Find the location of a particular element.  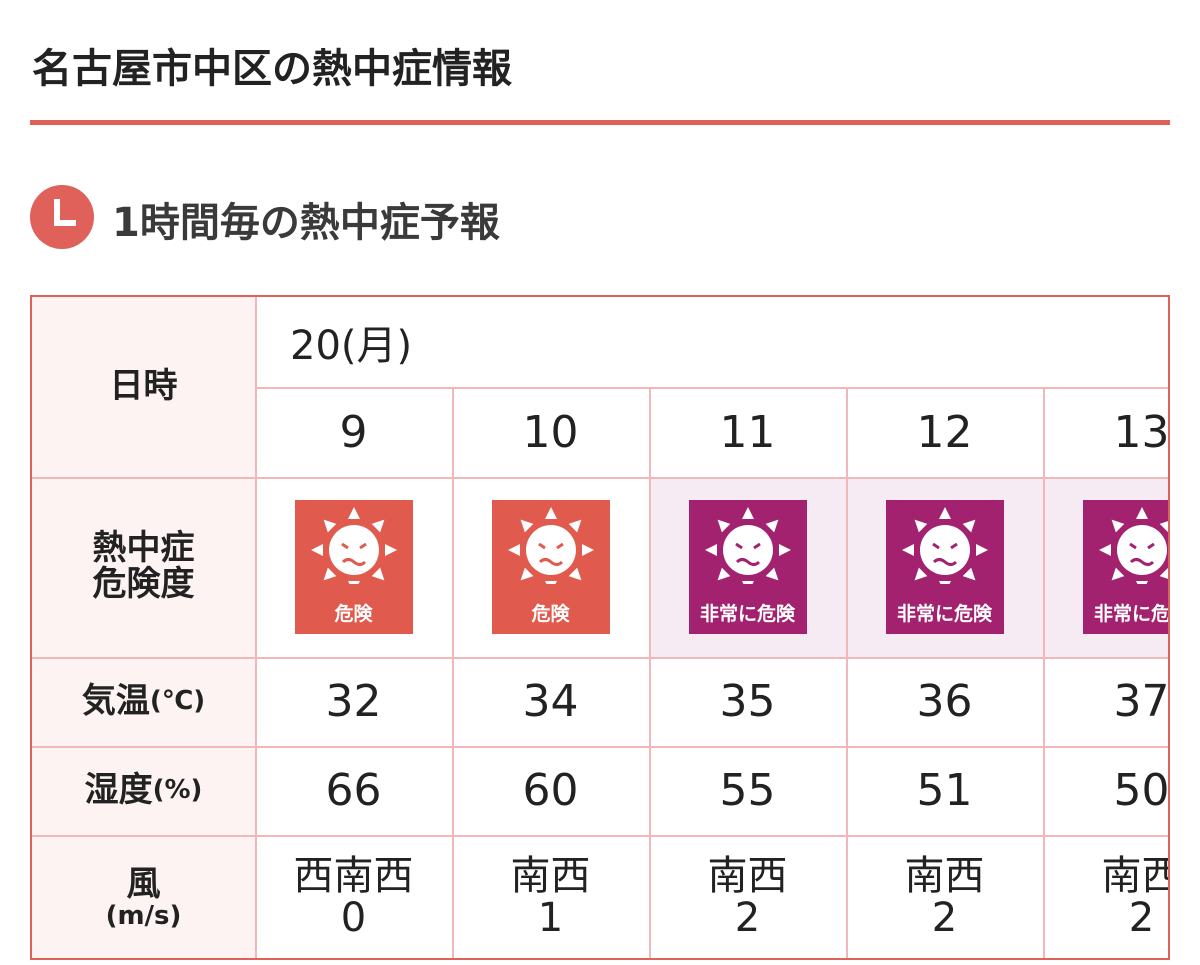

temp-cell: 32 is located at coordinates (353, 701).